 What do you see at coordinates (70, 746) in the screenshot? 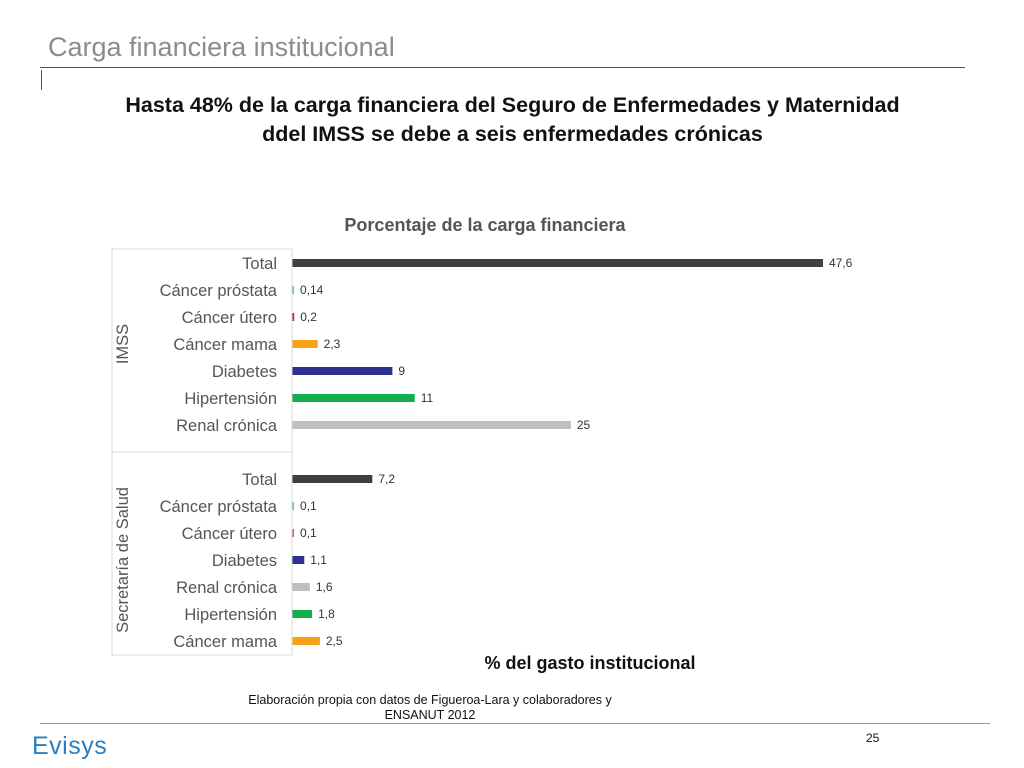
I see `evisys-logo: Evisys` at bounding box center [70, 746].